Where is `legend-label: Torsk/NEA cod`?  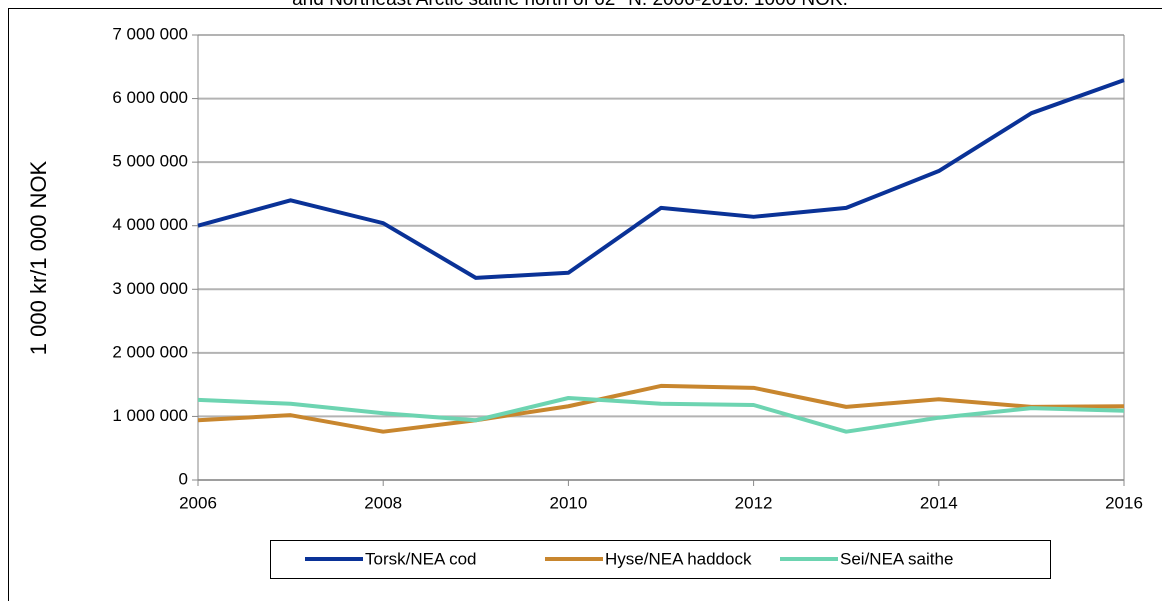
legend-label: Torsk/NEA cod is located at coordinates (421, 558).